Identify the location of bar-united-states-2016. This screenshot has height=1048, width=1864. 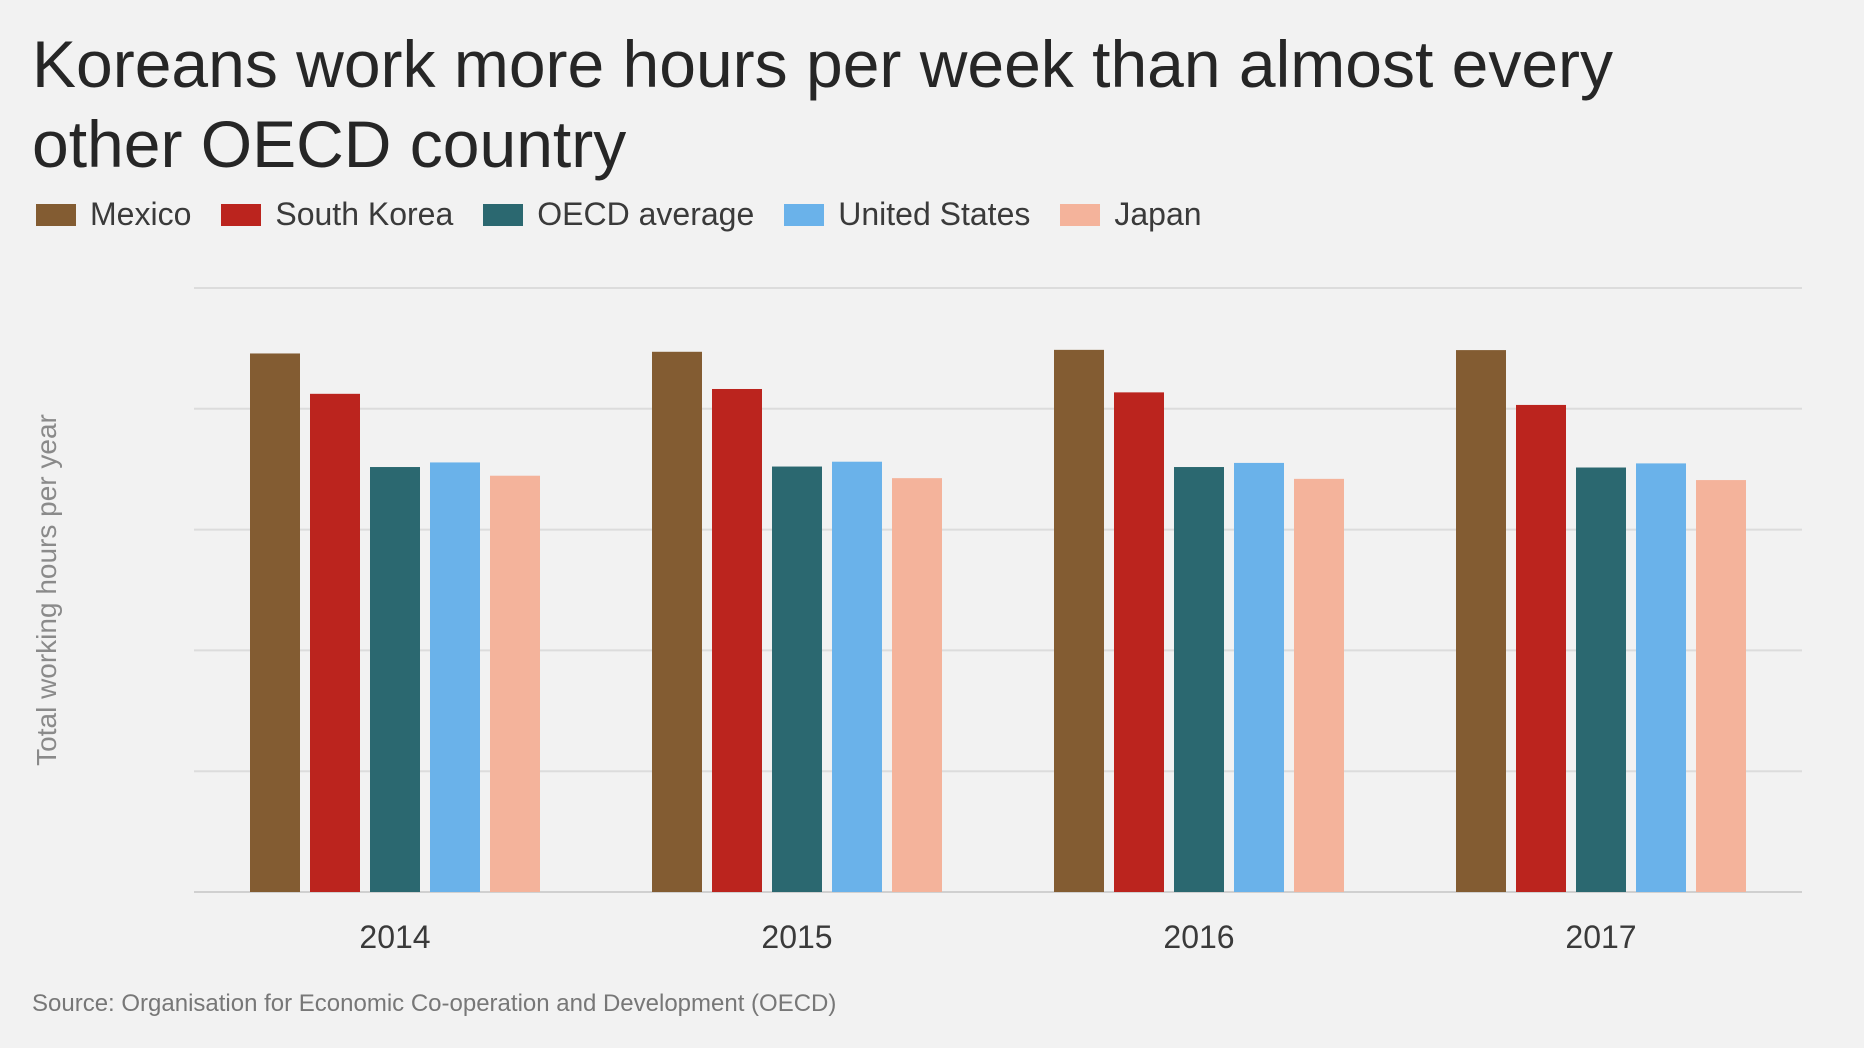
(1259, 677).